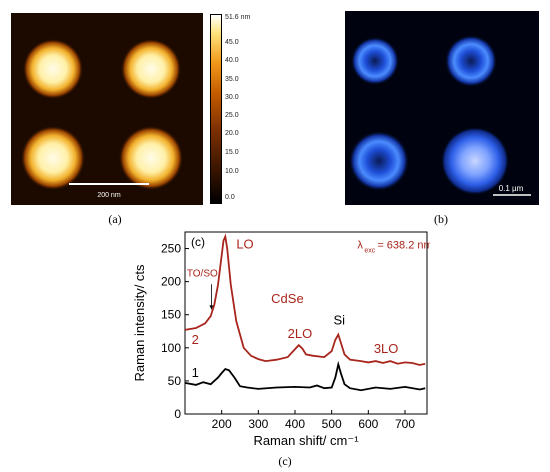 This screenshot has height=472, width=550. Describe the element at coordinates (442, 108) in the screenshot. I see `raman-intensity-map: 0.1 µm` at that location.